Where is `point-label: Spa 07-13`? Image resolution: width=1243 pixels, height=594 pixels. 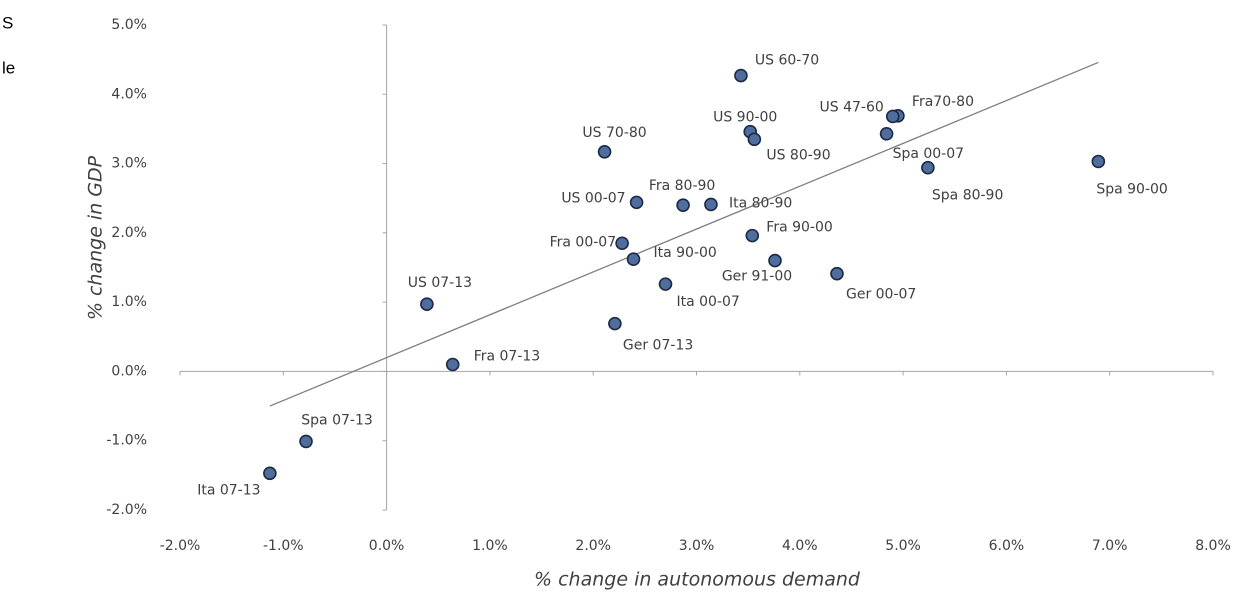 point-label: Spa 07-13 is located at coordinates (336, 420).